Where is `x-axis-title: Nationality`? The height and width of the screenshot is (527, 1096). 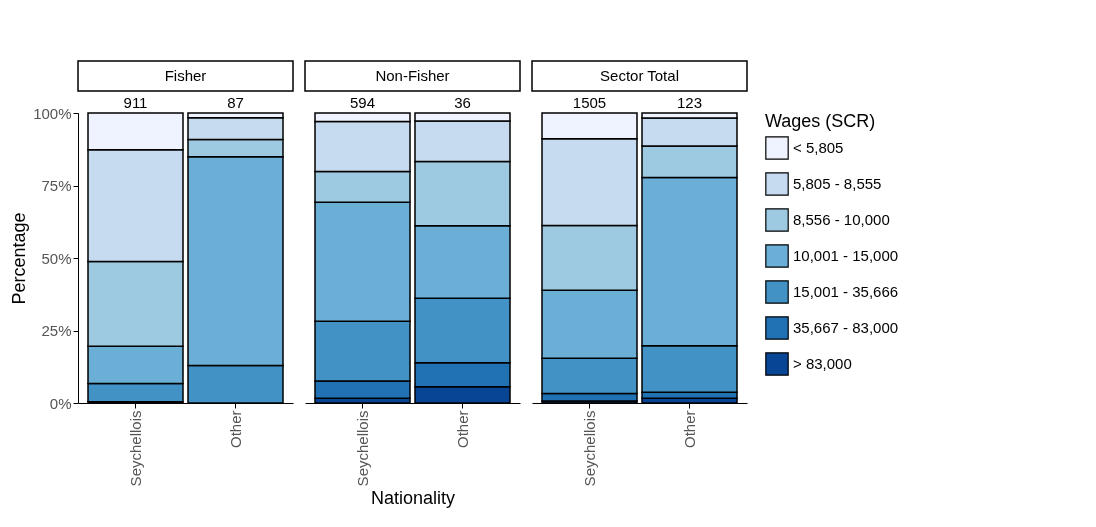
x-axis-title: Nationality is located at coordinates (413, 498).